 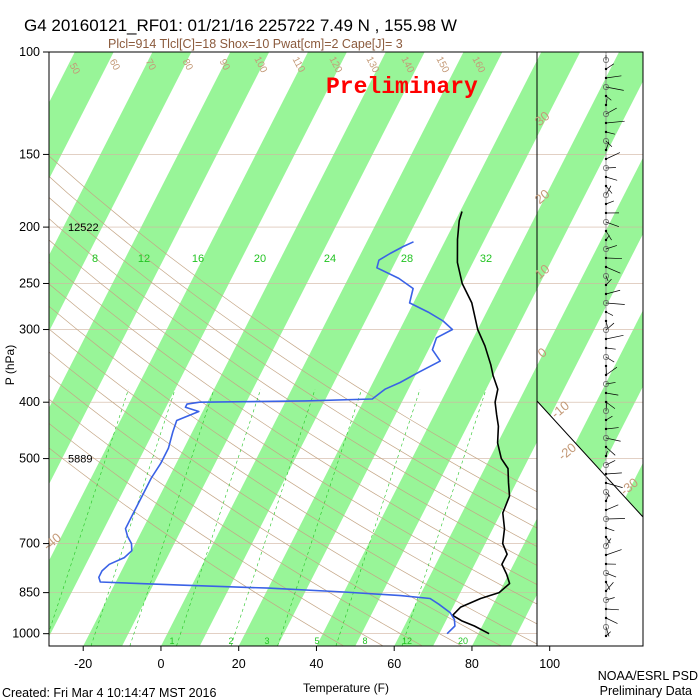 I want to click on dry-adiabat-label: 80, so click(x=187, y=64).